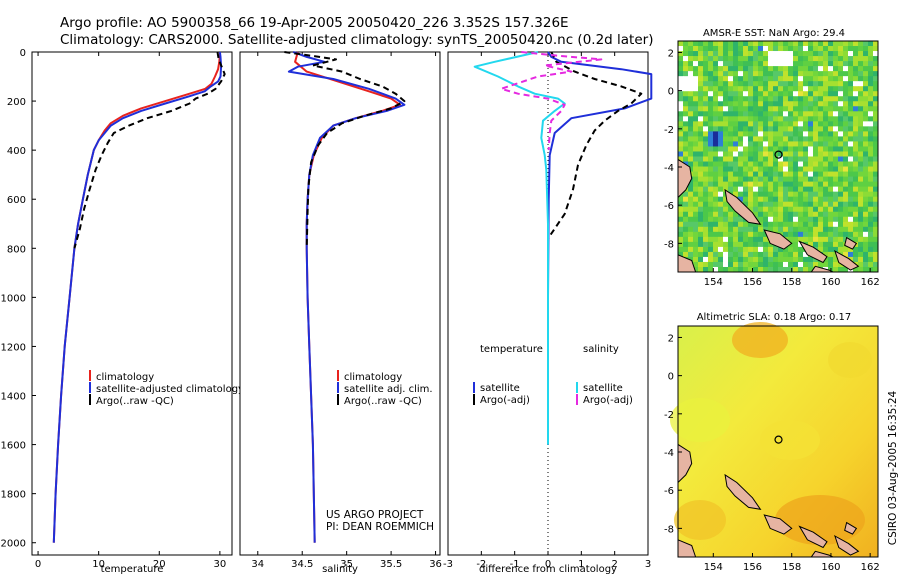 The image size is (900, 580). I want to click on sla-map-frame, so click(778, 441).